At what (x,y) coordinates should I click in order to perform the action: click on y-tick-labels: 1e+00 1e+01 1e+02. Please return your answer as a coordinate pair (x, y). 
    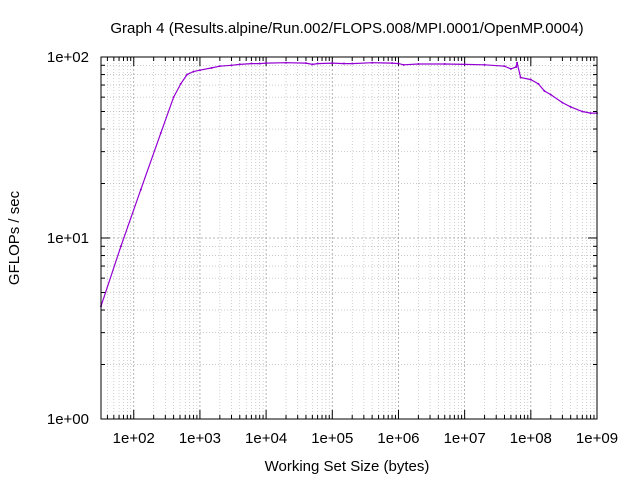
    Looking at the image, I should click on (68, 238).